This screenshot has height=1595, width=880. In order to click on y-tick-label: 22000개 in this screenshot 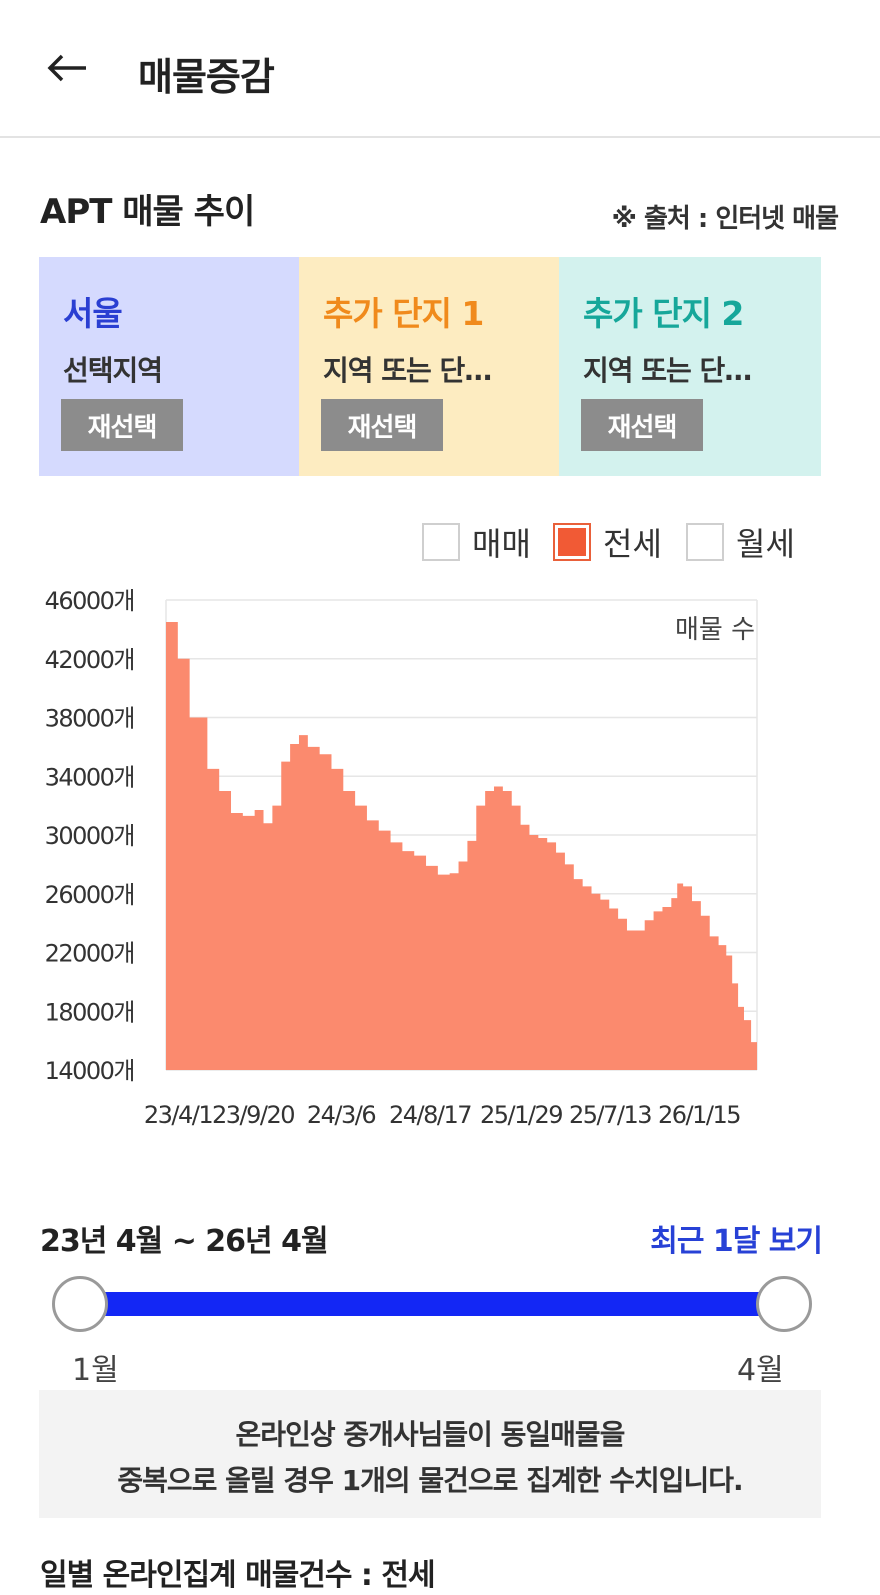, I will do `click(89, 954)`.